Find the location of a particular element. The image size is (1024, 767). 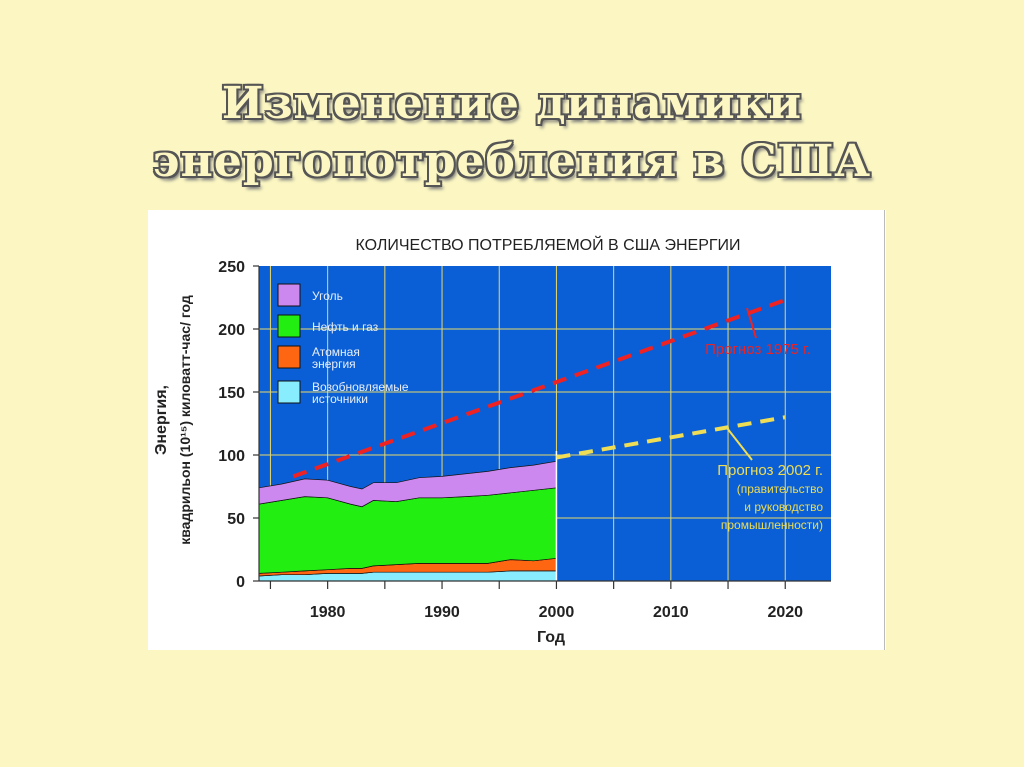

legend-label: Уголь is located at coordinates (327, 296).